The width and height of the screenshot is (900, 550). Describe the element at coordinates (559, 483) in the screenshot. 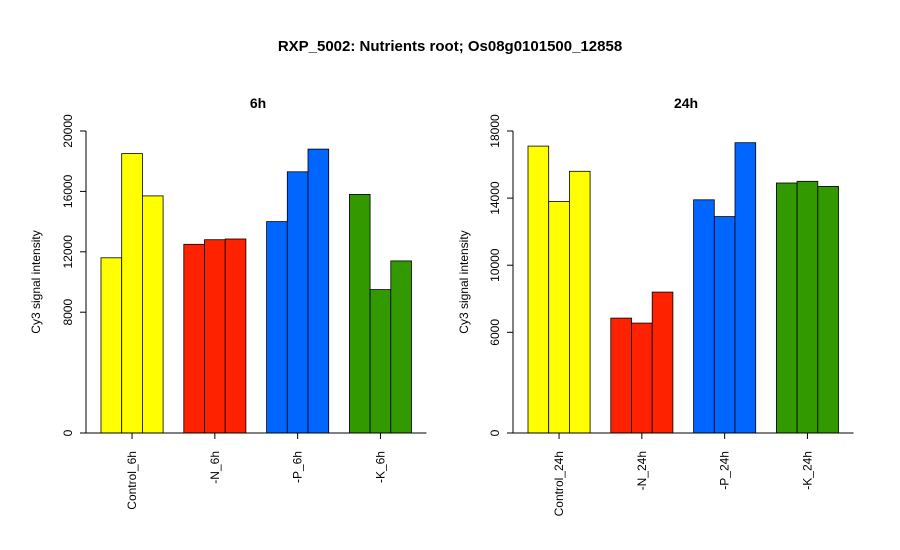

I see `x-tick-label-1-0: Control_24h` at that location.